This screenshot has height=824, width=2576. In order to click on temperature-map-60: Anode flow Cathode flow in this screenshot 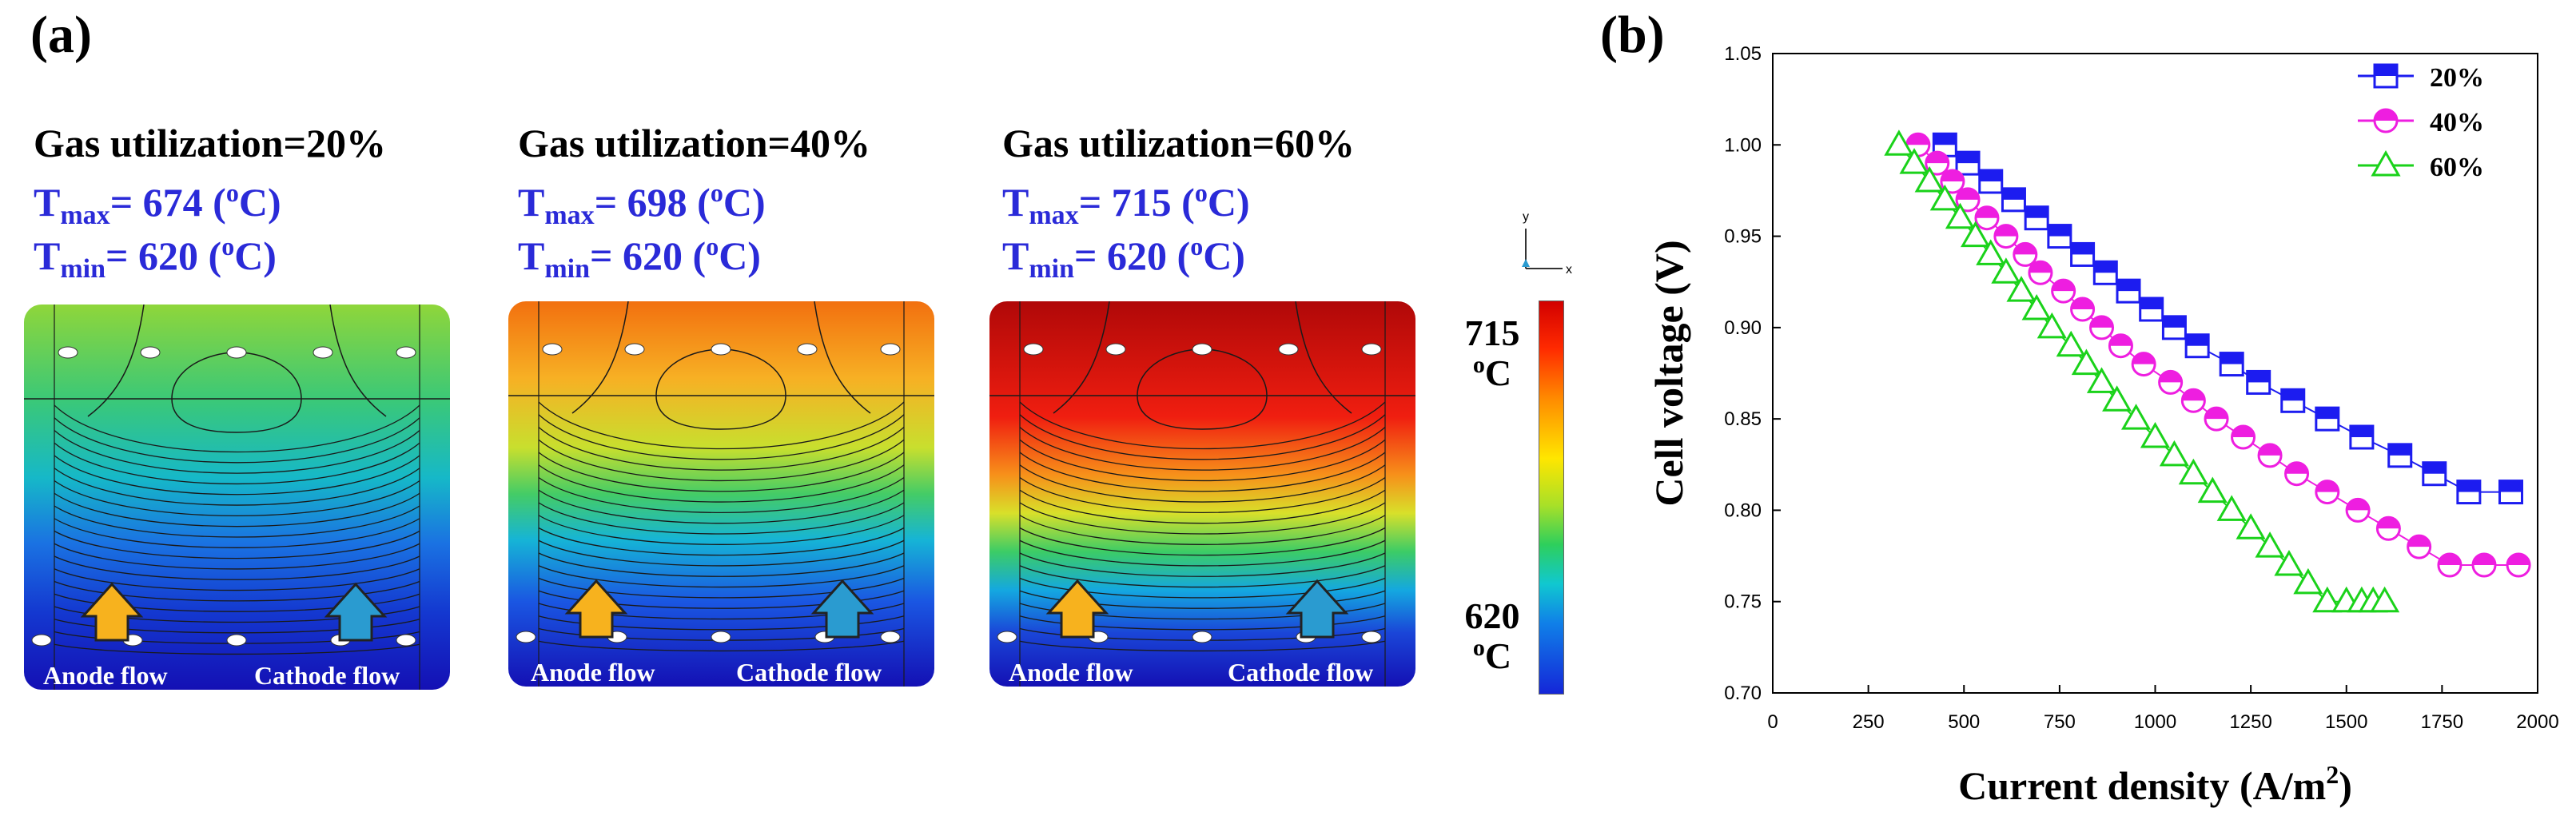, I will do `click(1202, 494)`.